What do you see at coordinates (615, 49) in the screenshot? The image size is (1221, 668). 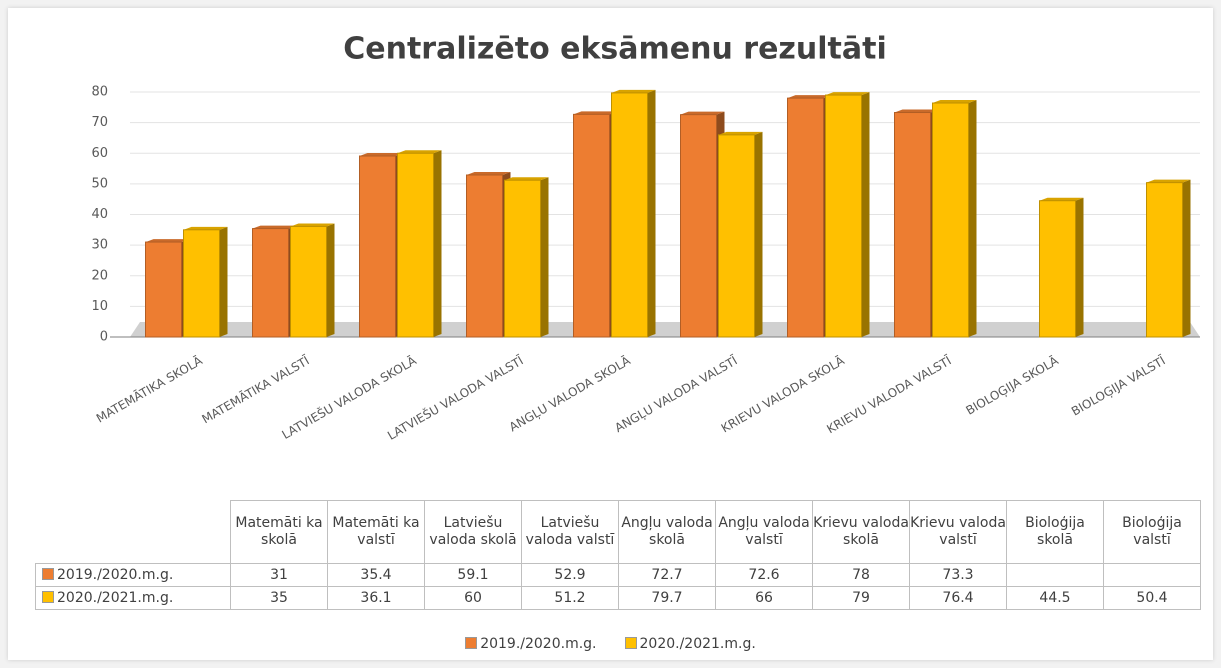 I see `chart-title: Centralizēto eksāmenu rezultāti` at bounding box center [615, 49].